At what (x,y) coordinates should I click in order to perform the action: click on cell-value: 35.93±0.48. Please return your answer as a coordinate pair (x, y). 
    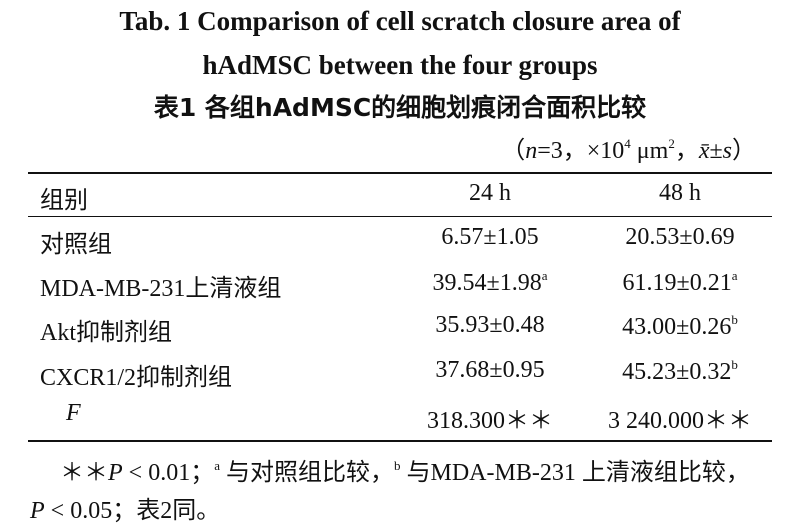
    Looking at the image, I should click on (490, 325).